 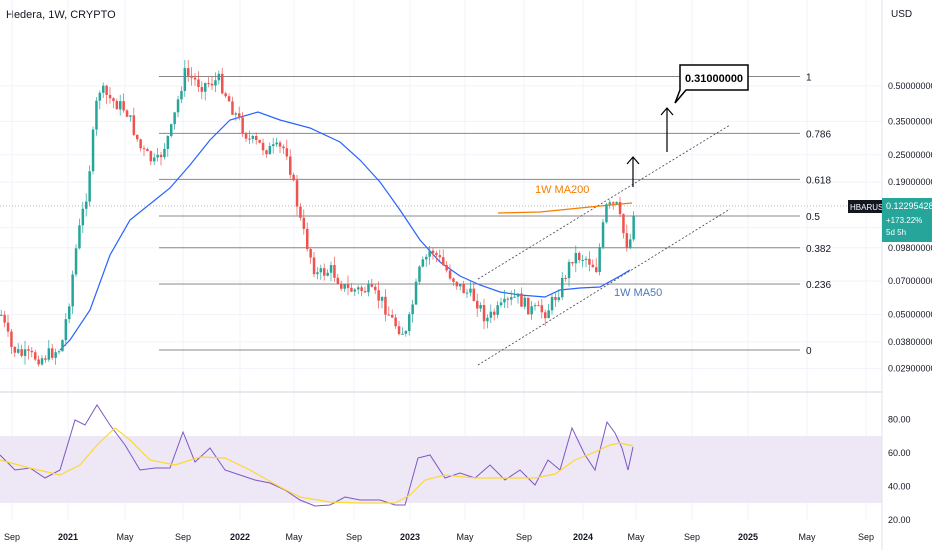 What do you see at coordinates (910, 369) in the screenshot?
I see `price-tick-label: 0.02900000` at bounding box center [910, 369].